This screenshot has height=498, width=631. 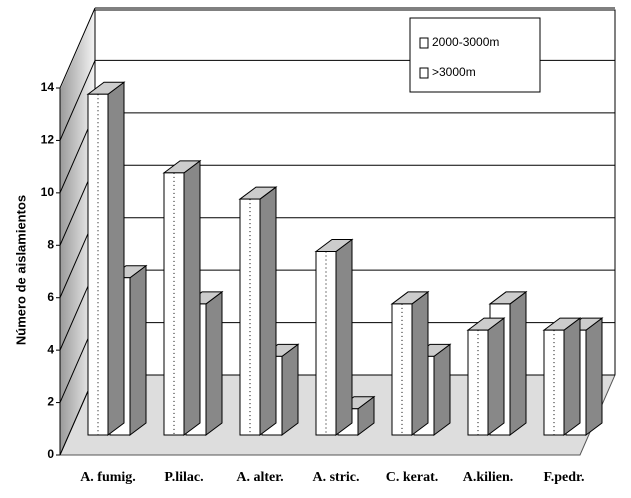 I want to click on x-tick-label: P.lilac., so click(x=183, y=477).